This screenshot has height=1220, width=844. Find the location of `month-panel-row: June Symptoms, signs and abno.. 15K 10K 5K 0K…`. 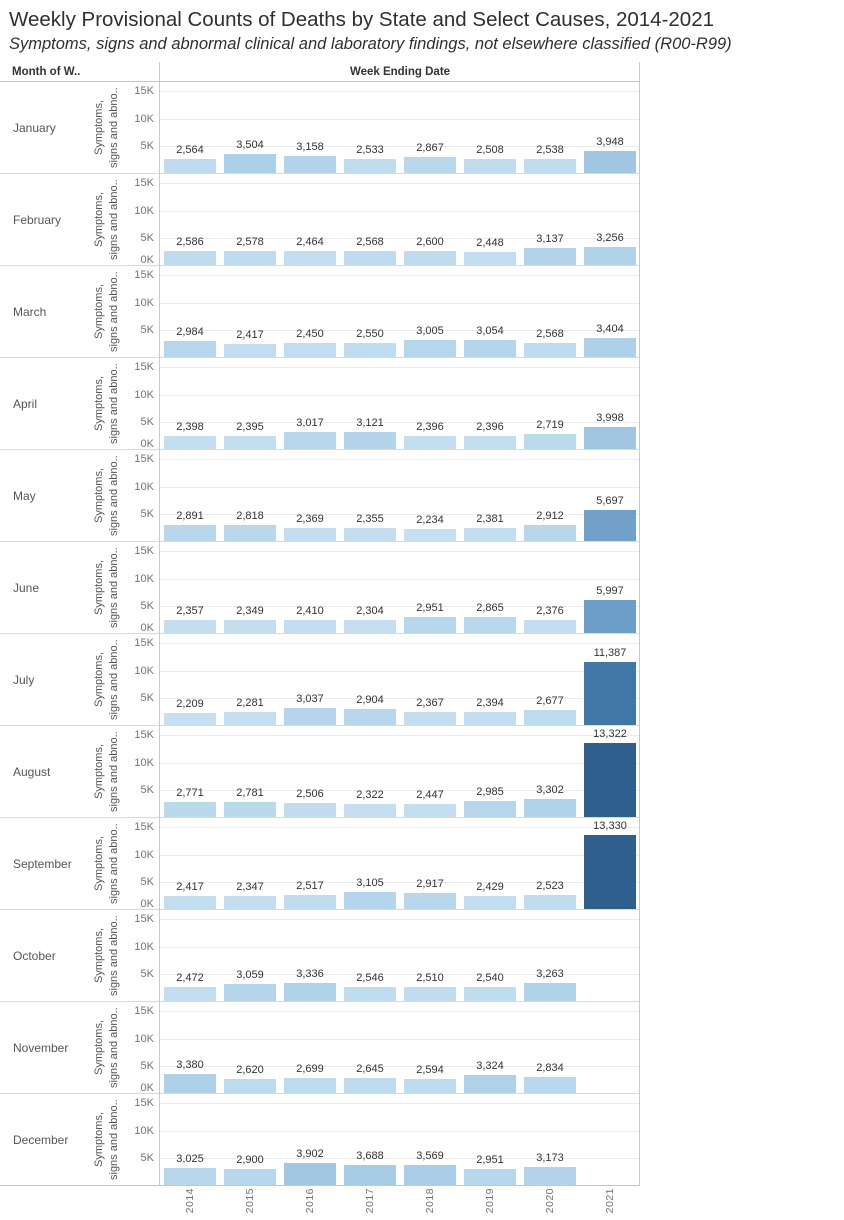

month-panel-row: June Symptoms, signs and abno.. 15K 10K 5K 0K… is located at coordinates (320, 588).